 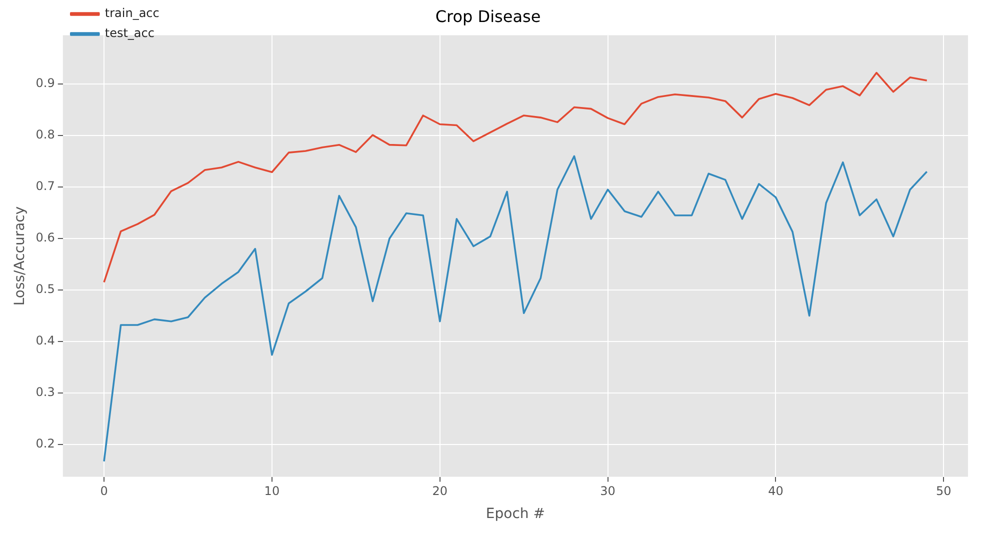 I want to click on y-tick-label: 0.2, so click(x=45, y=443).